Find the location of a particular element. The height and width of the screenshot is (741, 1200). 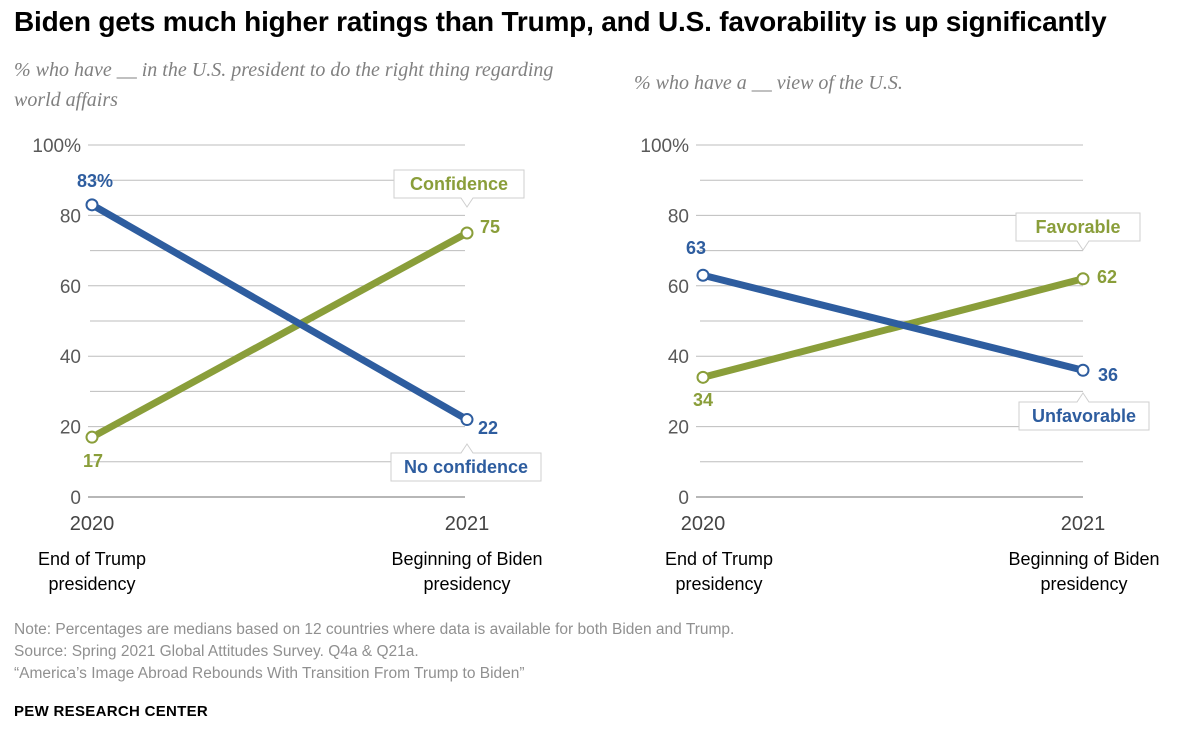

left-data-label: 75 is located at coordinates (490, 227).